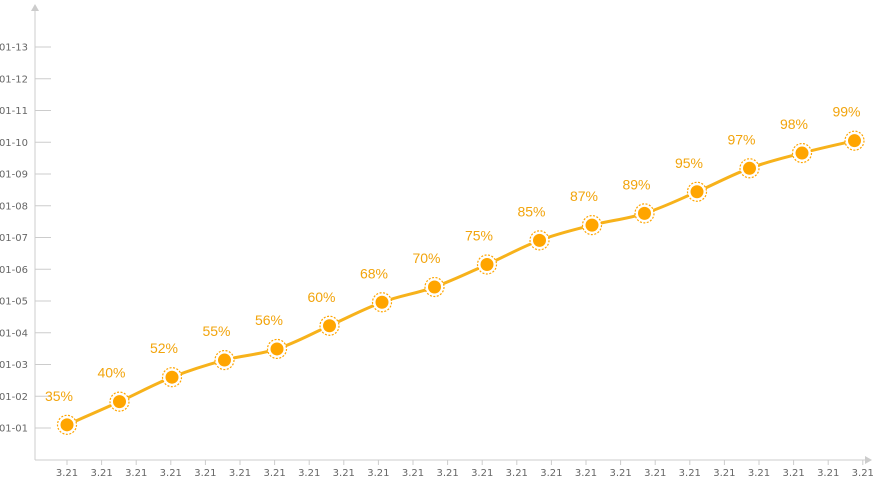 The width and height of the screenshot is (876, 493). What do you see at coordinates (374, 273) in the screenshot?
I see `data-label: 68%` at bounding box center [374, 273].